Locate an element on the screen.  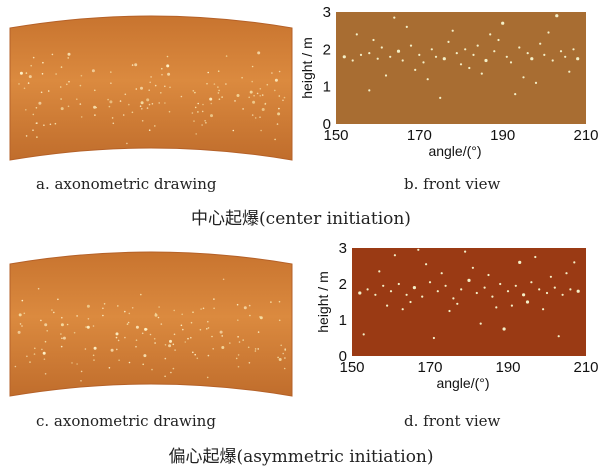
y-tick-label: 2 is located at coordinates (327, 49).